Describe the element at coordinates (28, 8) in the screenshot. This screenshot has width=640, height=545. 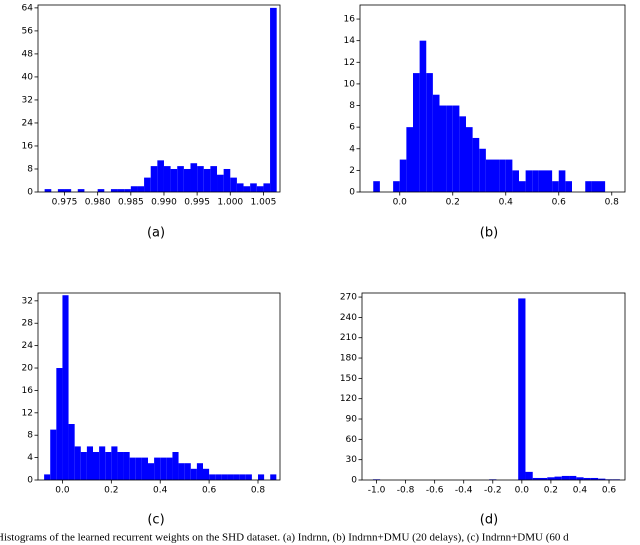
I see `y-tick-label: 64` at that location.